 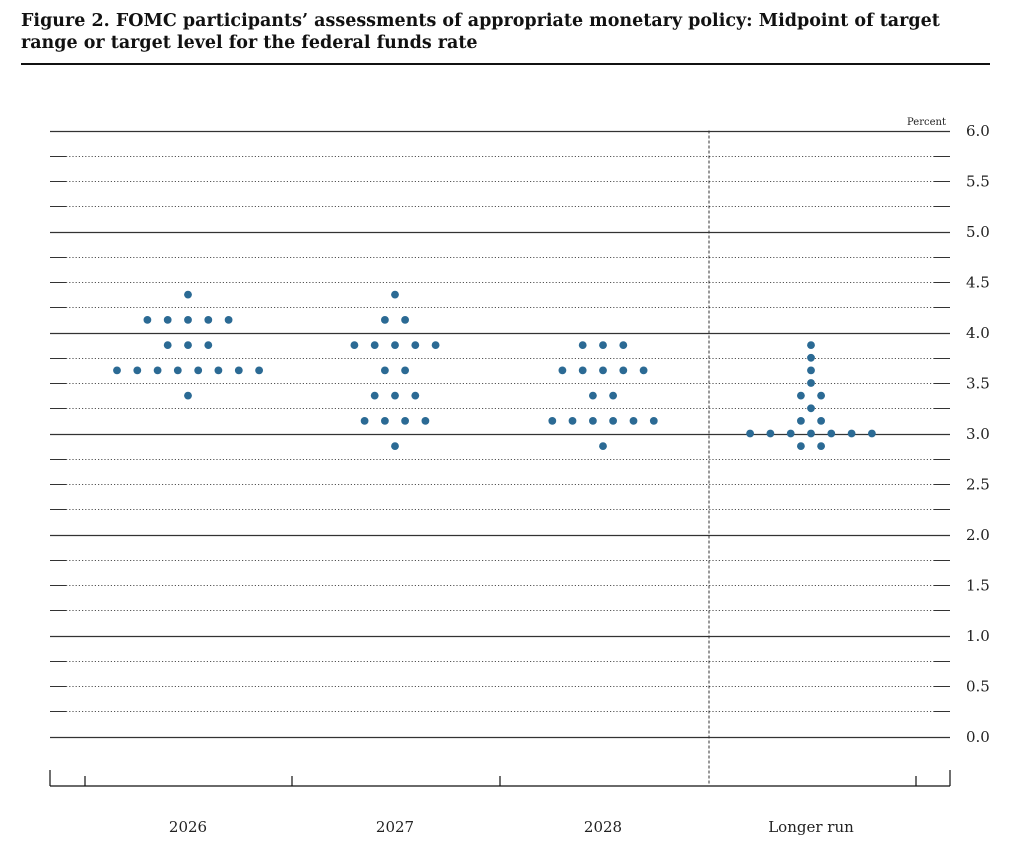 I want to click on data-dots, so click(x=494, y=370).